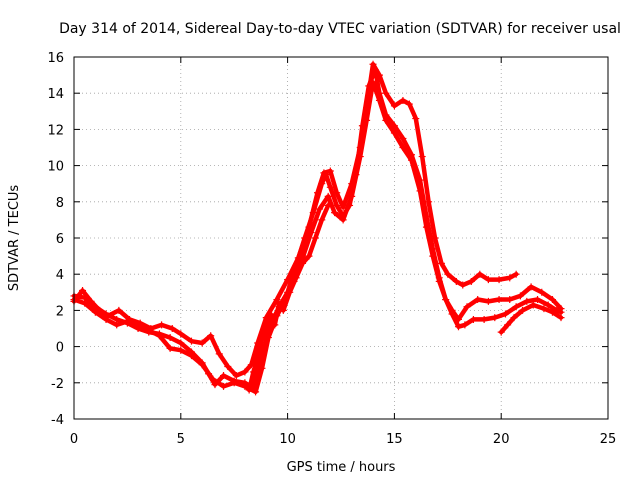 This screenshot has height=480, width=640. I want to click on y-tick-label: 0, so click(60, 348).